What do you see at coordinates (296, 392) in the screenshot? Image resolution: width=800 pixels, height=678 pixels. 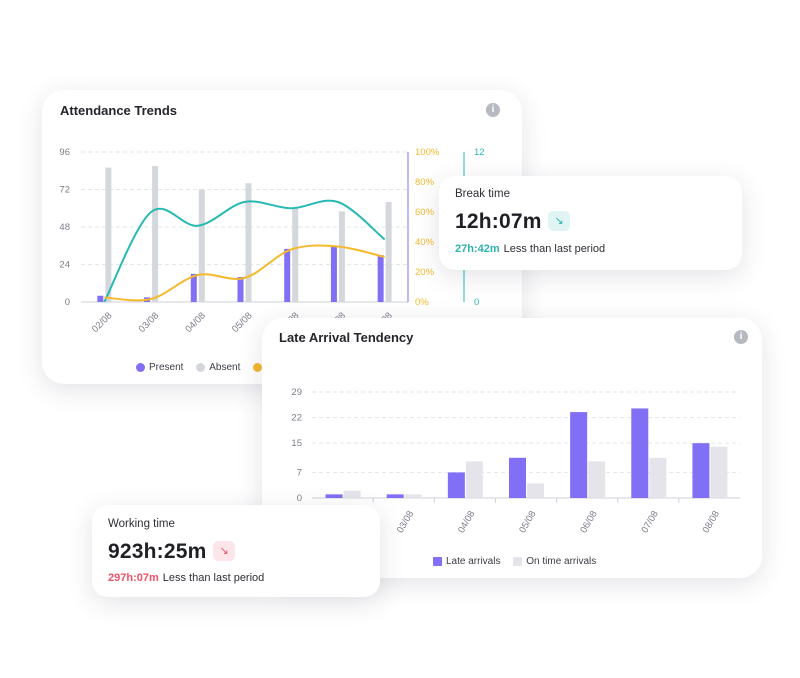 I see `y-tick-label: 29` at bounding box center [296, 392].